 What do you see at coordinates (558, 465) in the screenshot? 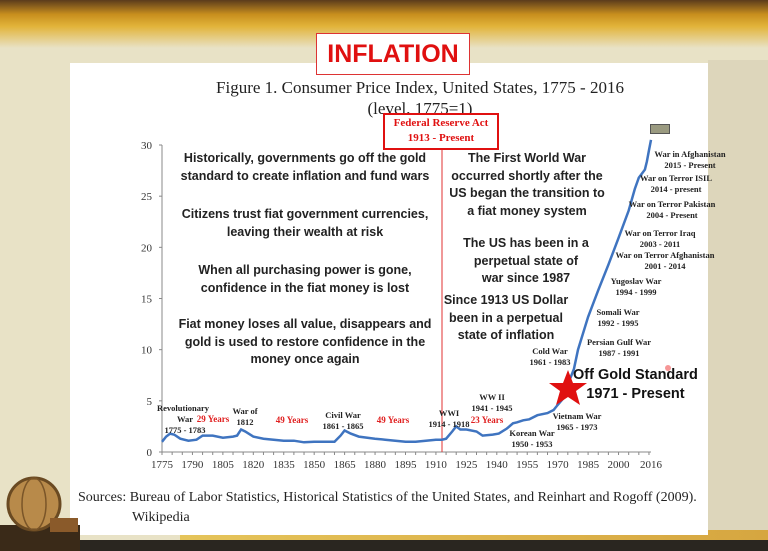
I see `x-tick-label: 1970` at bounding box center [558, 465].